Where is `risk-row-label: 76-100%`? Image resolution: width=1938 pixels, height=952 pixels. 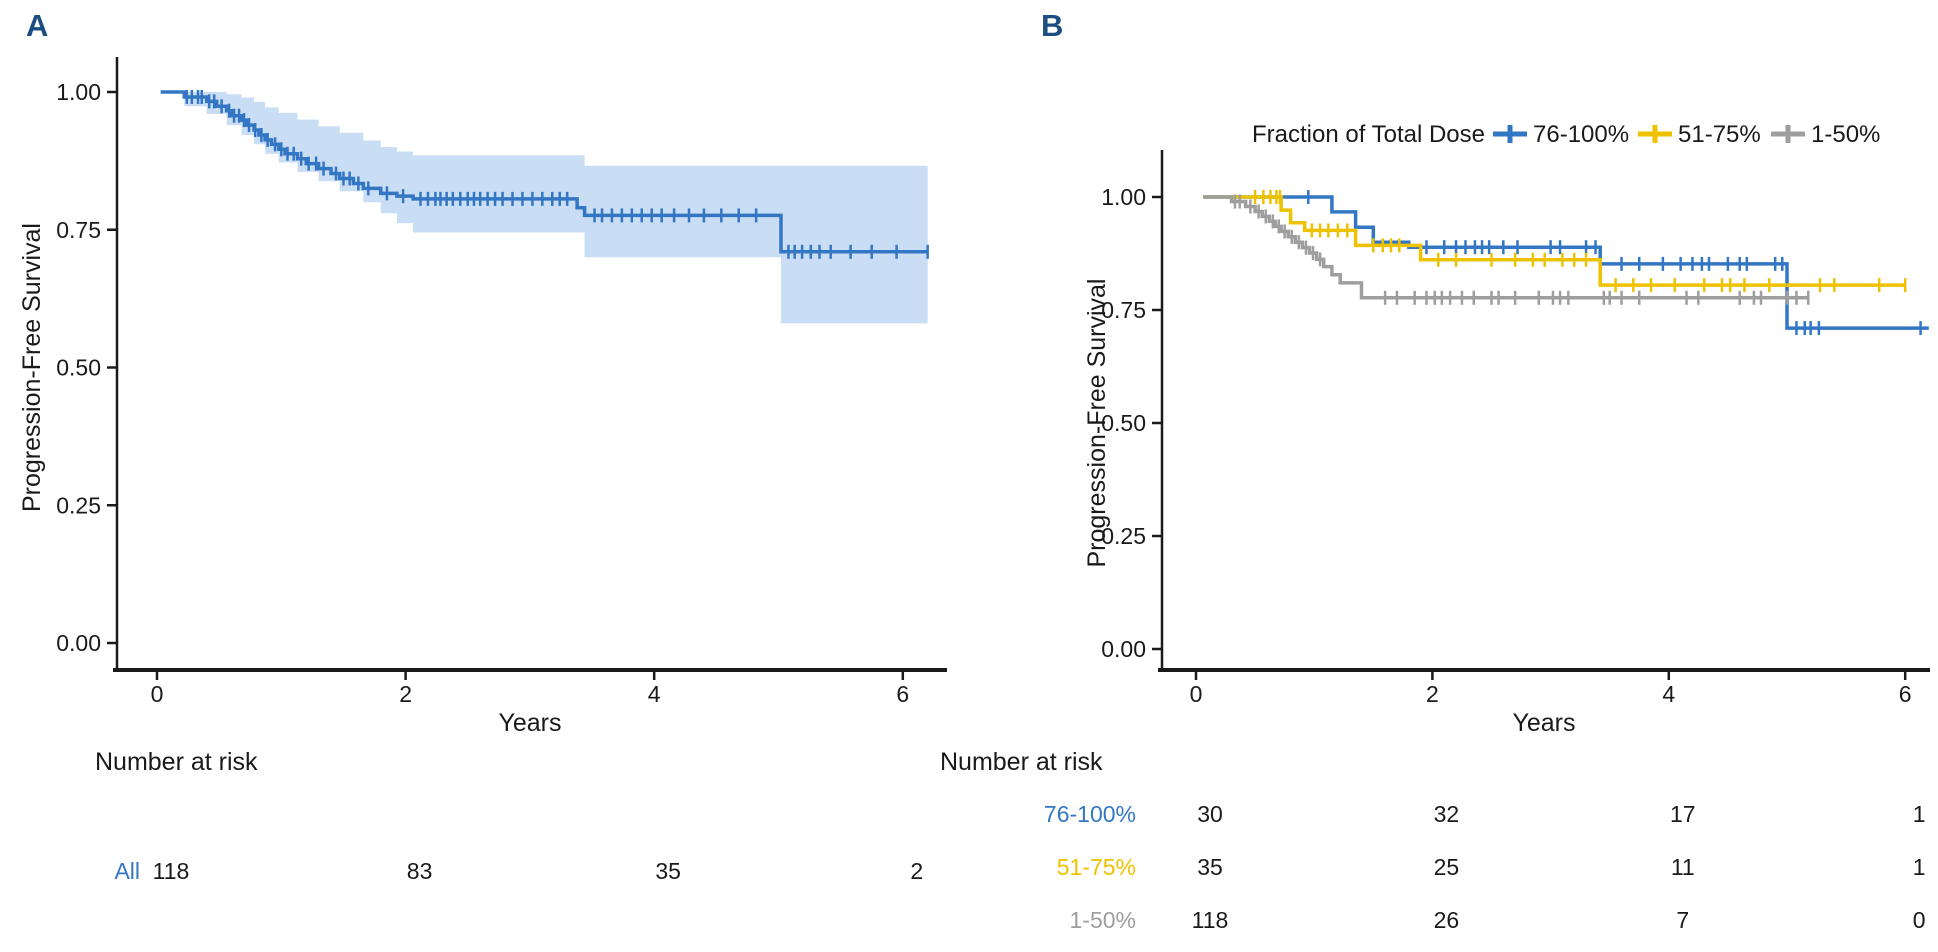 risk-row-label: 76-100% is located at coordinates (1090, 814).